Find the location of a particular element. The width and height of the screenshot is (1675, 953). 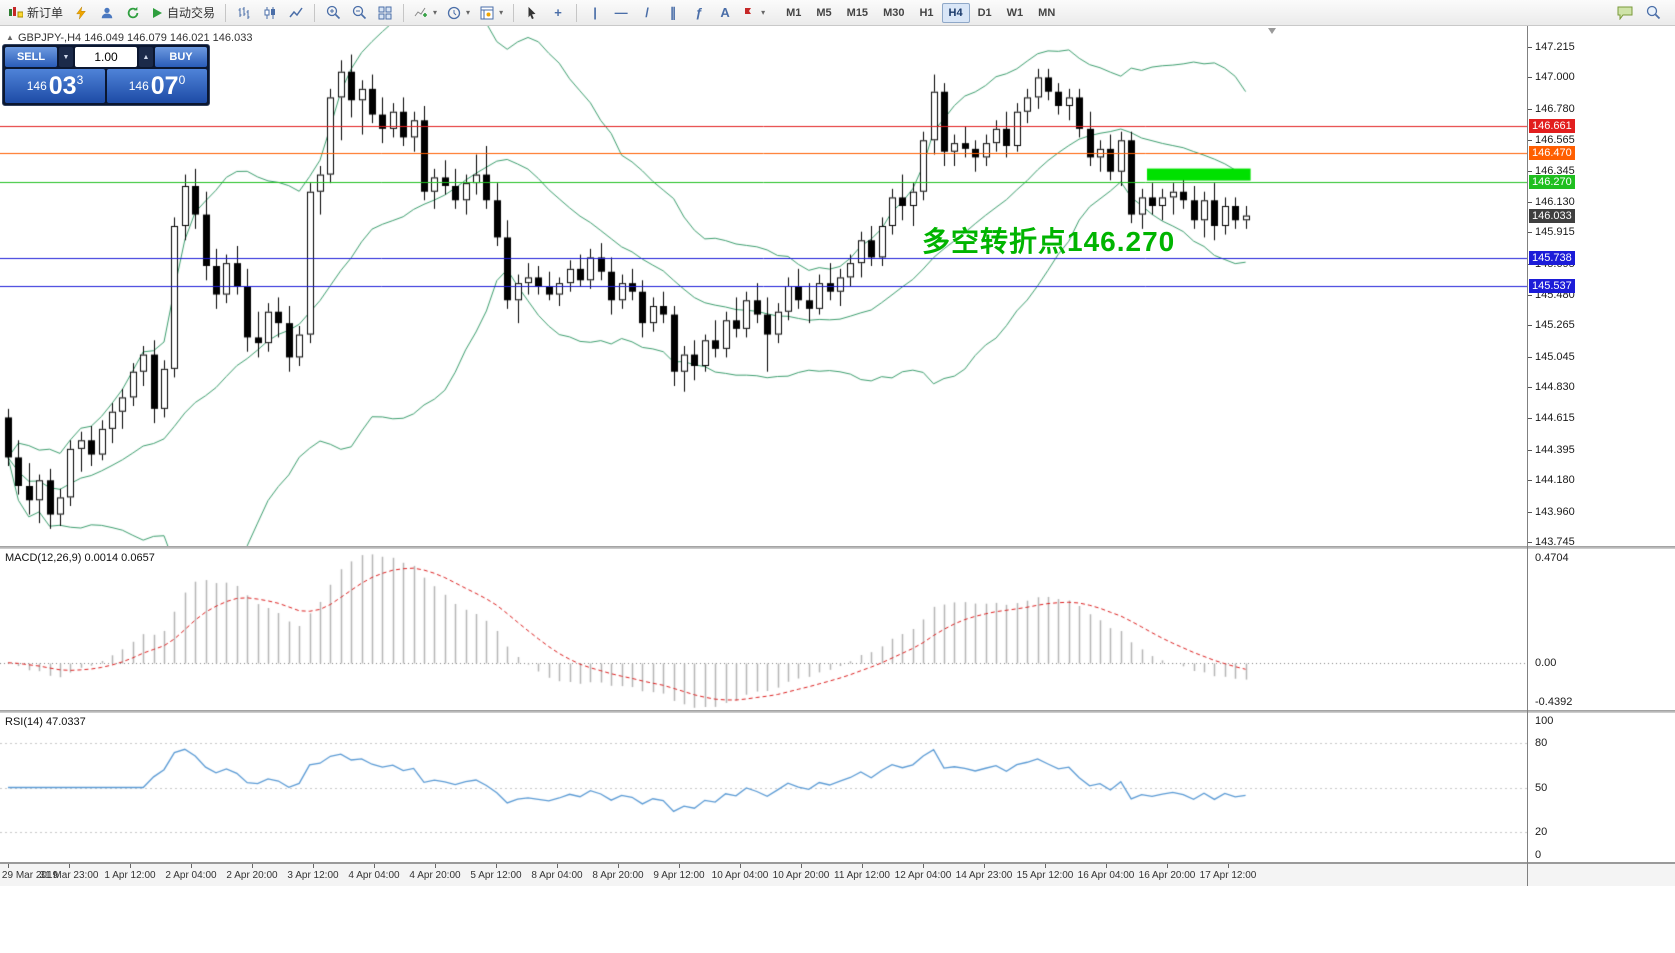

time-axis-label: 8 Apr 20:00 is located at coordinates (618, 875).